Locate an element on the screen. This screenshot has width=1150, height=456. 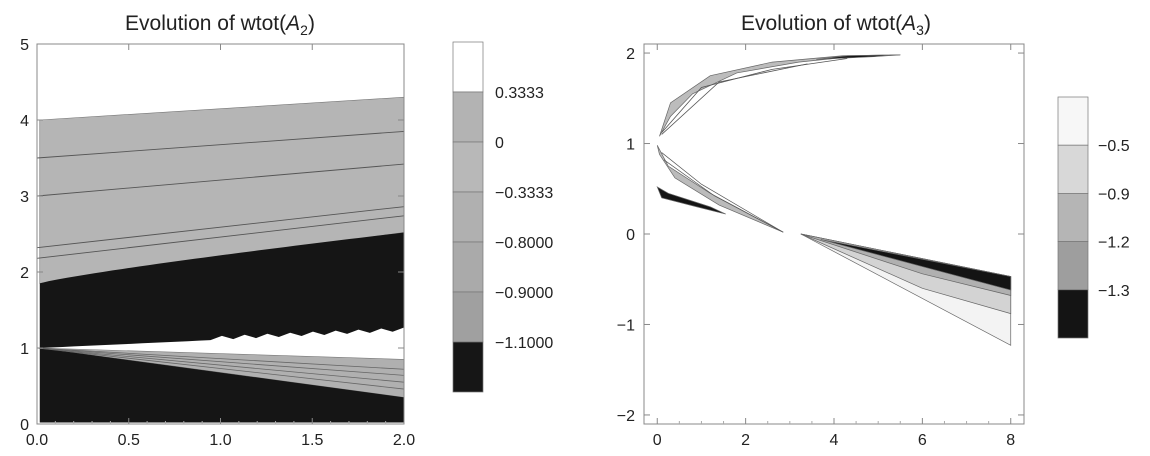
contour-region-lower-dark is located at coordinates (221, 385).